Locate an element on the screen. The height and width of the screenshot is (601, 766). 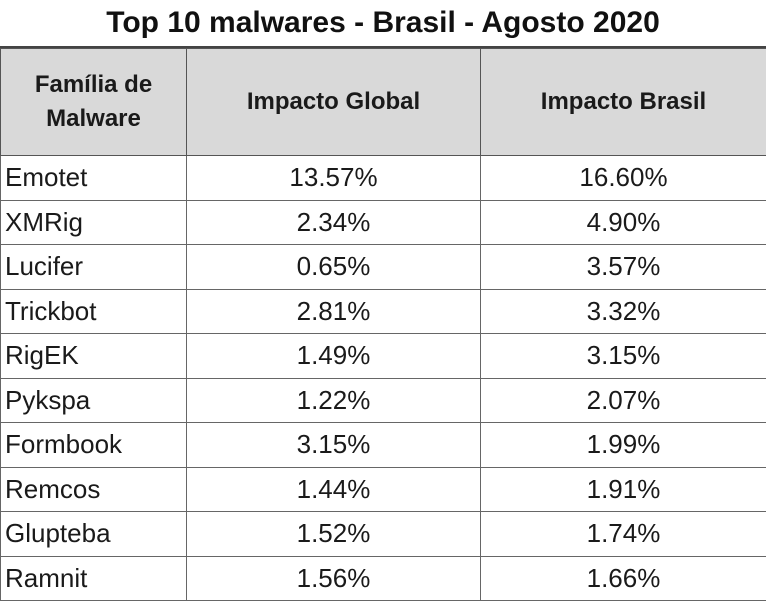
cell-family: Formbook is located at coordinates (94, 445).